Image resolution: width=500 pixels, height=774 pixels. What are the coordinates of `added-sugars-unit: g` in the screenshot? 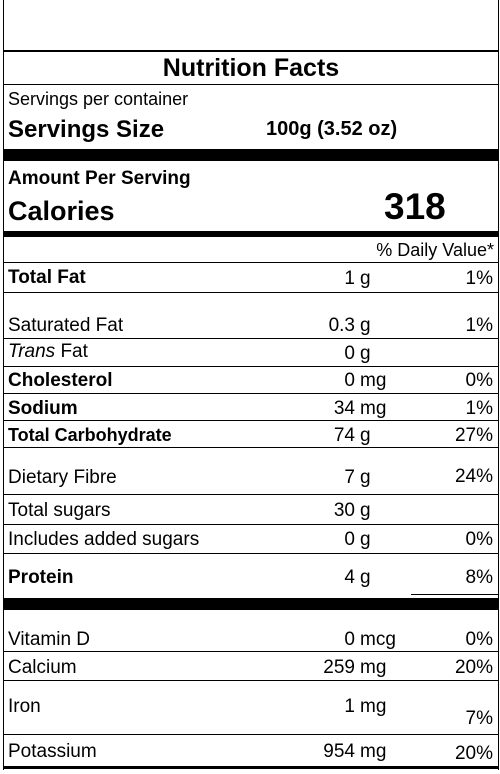 It's located at (365, 539).